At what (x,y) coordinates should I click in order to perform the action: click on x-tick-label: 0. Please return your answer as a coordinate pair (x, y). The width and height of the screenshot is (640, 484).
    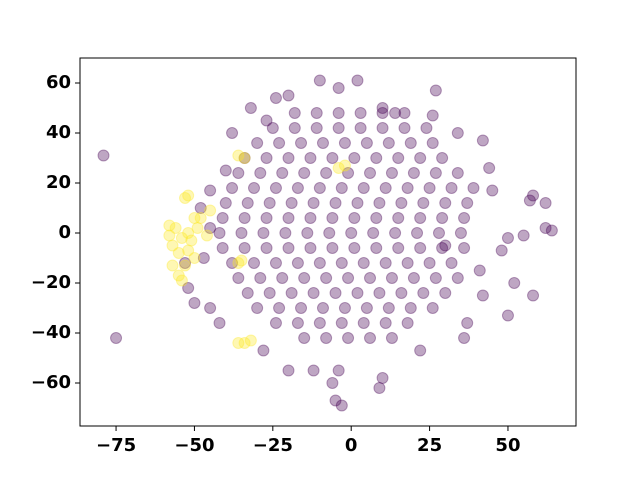
    Looking at the image, I should click on (351, 445).